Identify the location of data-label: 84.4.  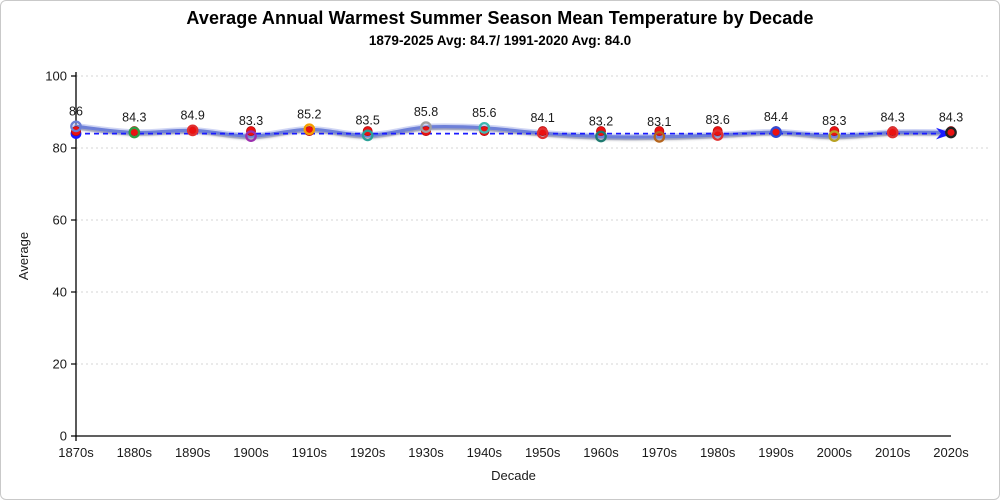
(776, 117).